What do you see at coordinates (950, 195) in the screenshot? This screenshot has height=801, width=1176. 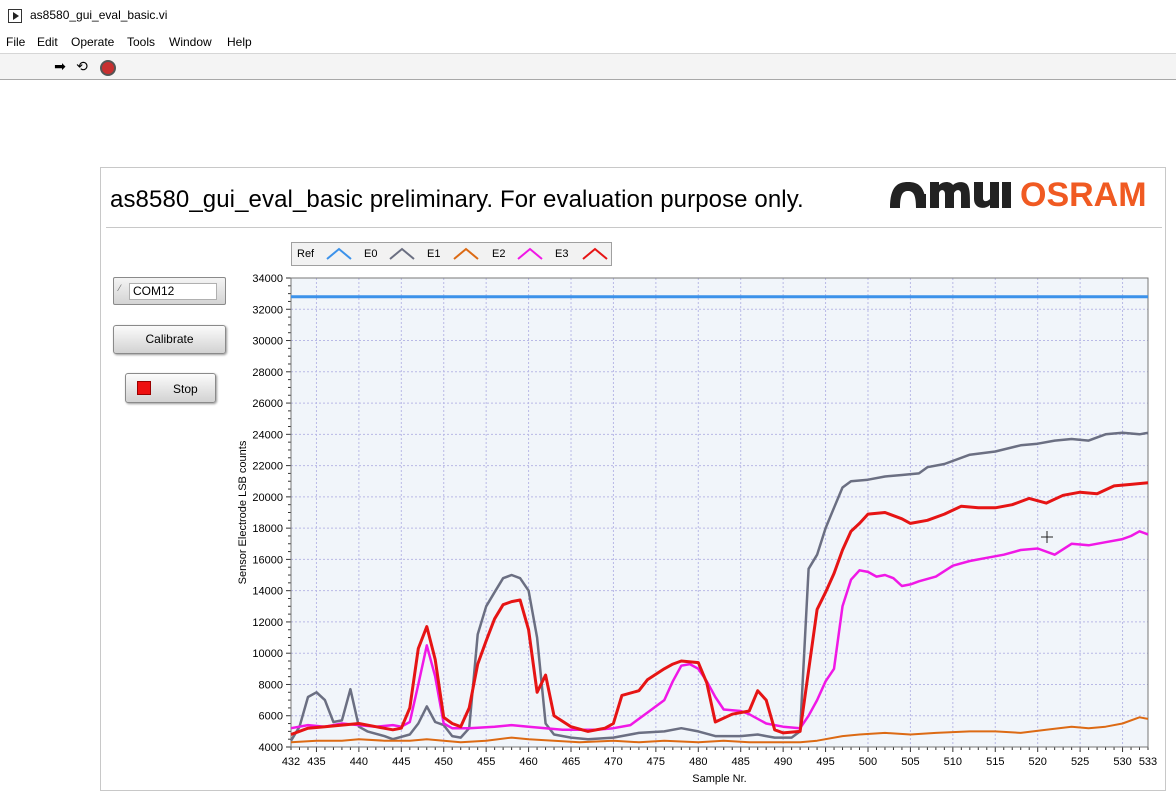 I see `ams-logo-graphic` at bounding box center [950, 195].